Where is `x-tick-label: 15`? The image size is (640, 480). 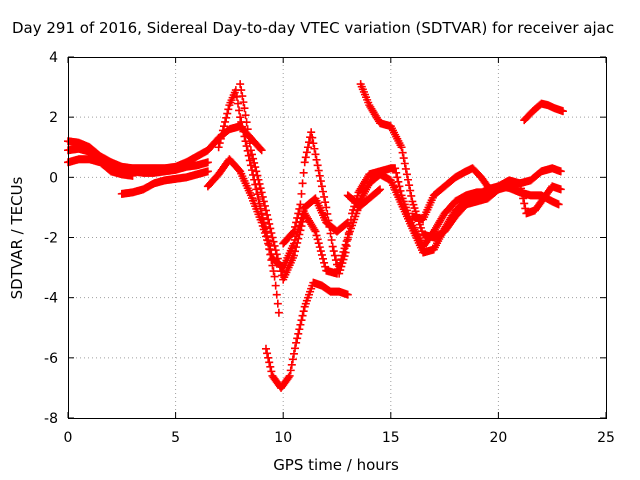
x-tick-label: 15 is located at coordinates (391, 438).